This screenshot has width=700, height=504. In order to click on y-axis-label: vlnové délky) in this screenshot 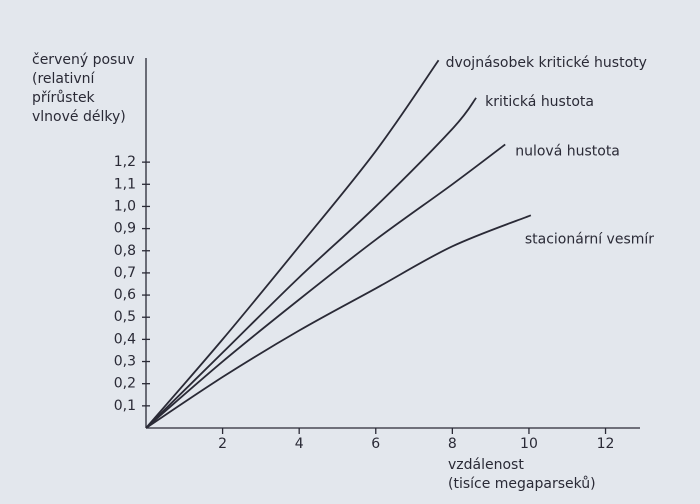, I will do `click(79, 117)`.